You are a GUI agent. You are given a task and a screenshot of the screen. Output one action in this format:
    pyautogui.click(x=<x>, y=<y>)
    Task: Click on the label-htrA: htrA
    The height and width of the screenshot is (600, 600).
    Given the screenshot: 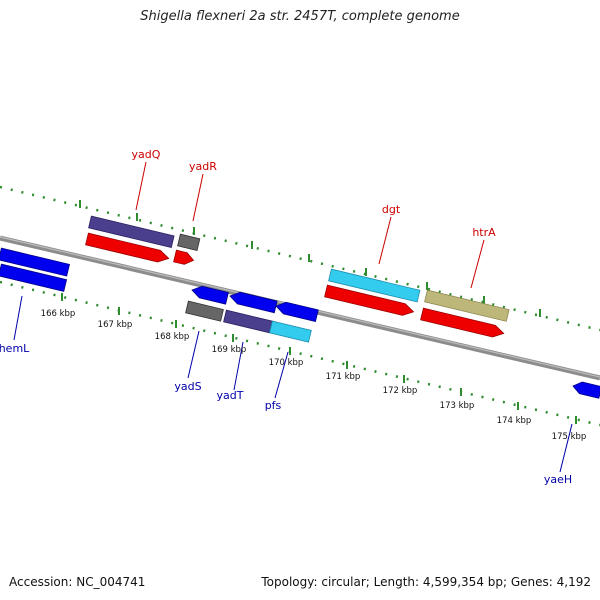 What is the action you would take?
    pyautogui.click(x=484, y=232)
    